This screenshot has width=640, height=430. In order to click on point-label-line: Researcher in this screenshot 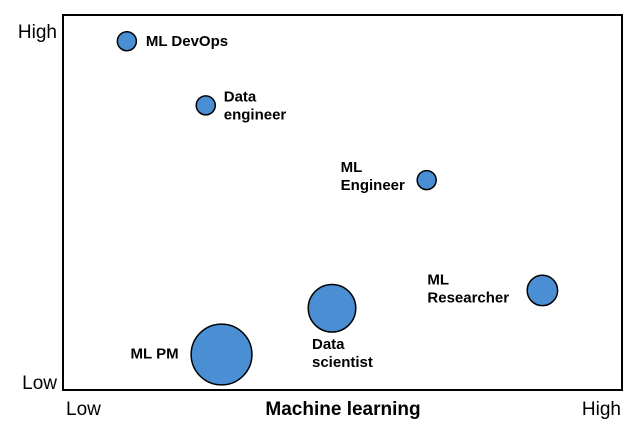, I will do `click(468, 297)`.